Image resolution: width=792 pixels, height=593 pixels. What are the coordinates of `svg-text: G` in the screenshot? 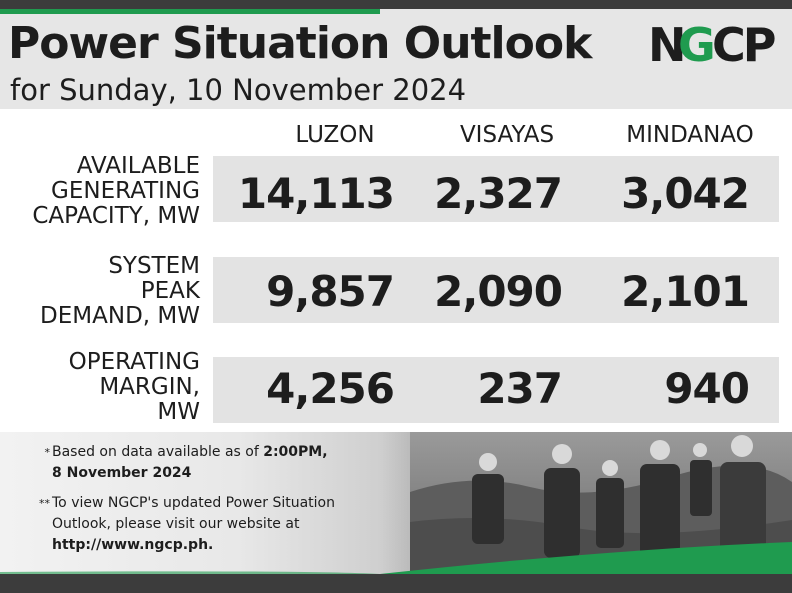 It's located at (695, 43).